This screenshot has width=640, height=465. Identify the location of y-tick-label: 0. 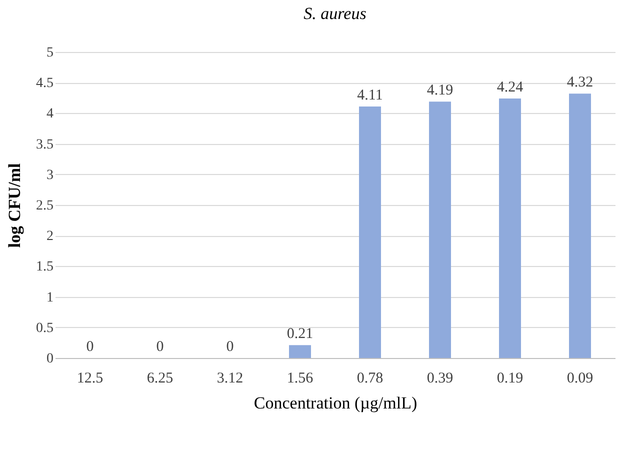
(50, 359).